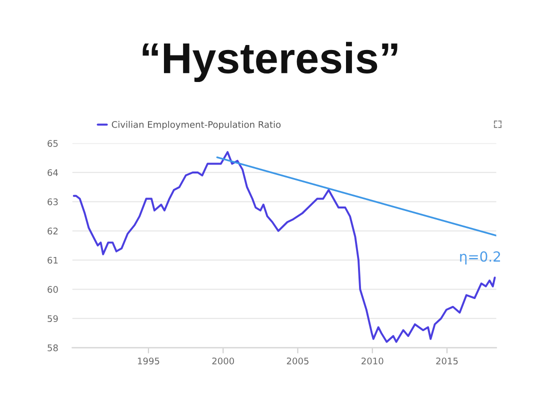 This screenshot has width=540, height=405. I want to click on y-tick-label: 60, so click(53, 289).